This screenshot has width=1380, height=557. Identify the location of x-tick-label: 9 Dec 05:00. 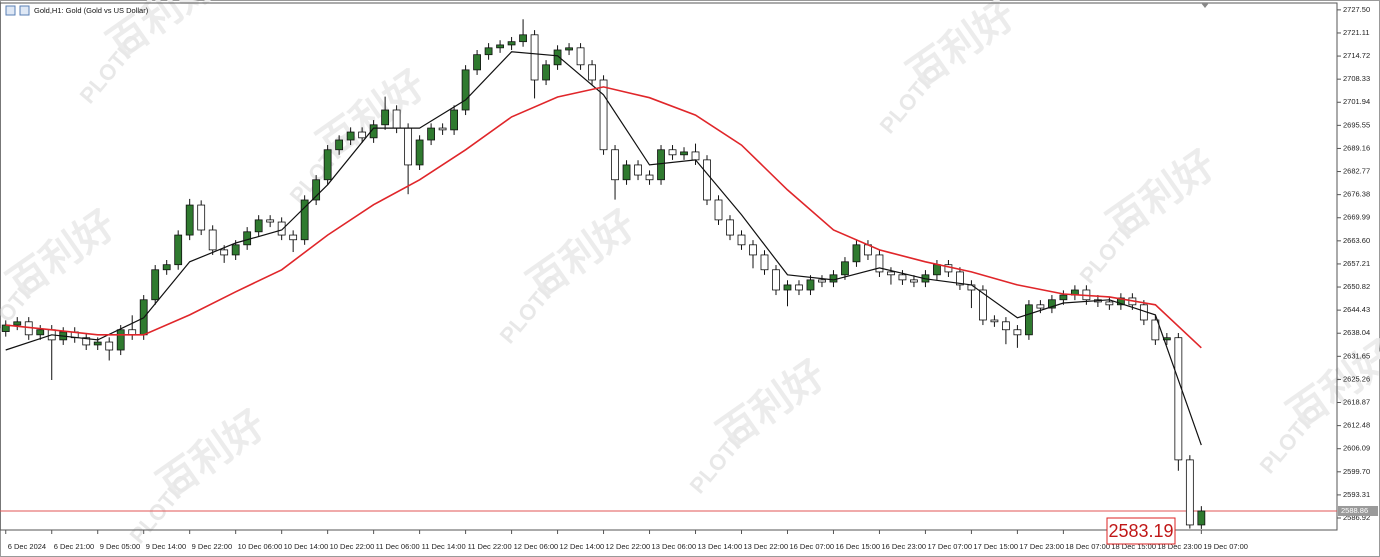
(120, 546).